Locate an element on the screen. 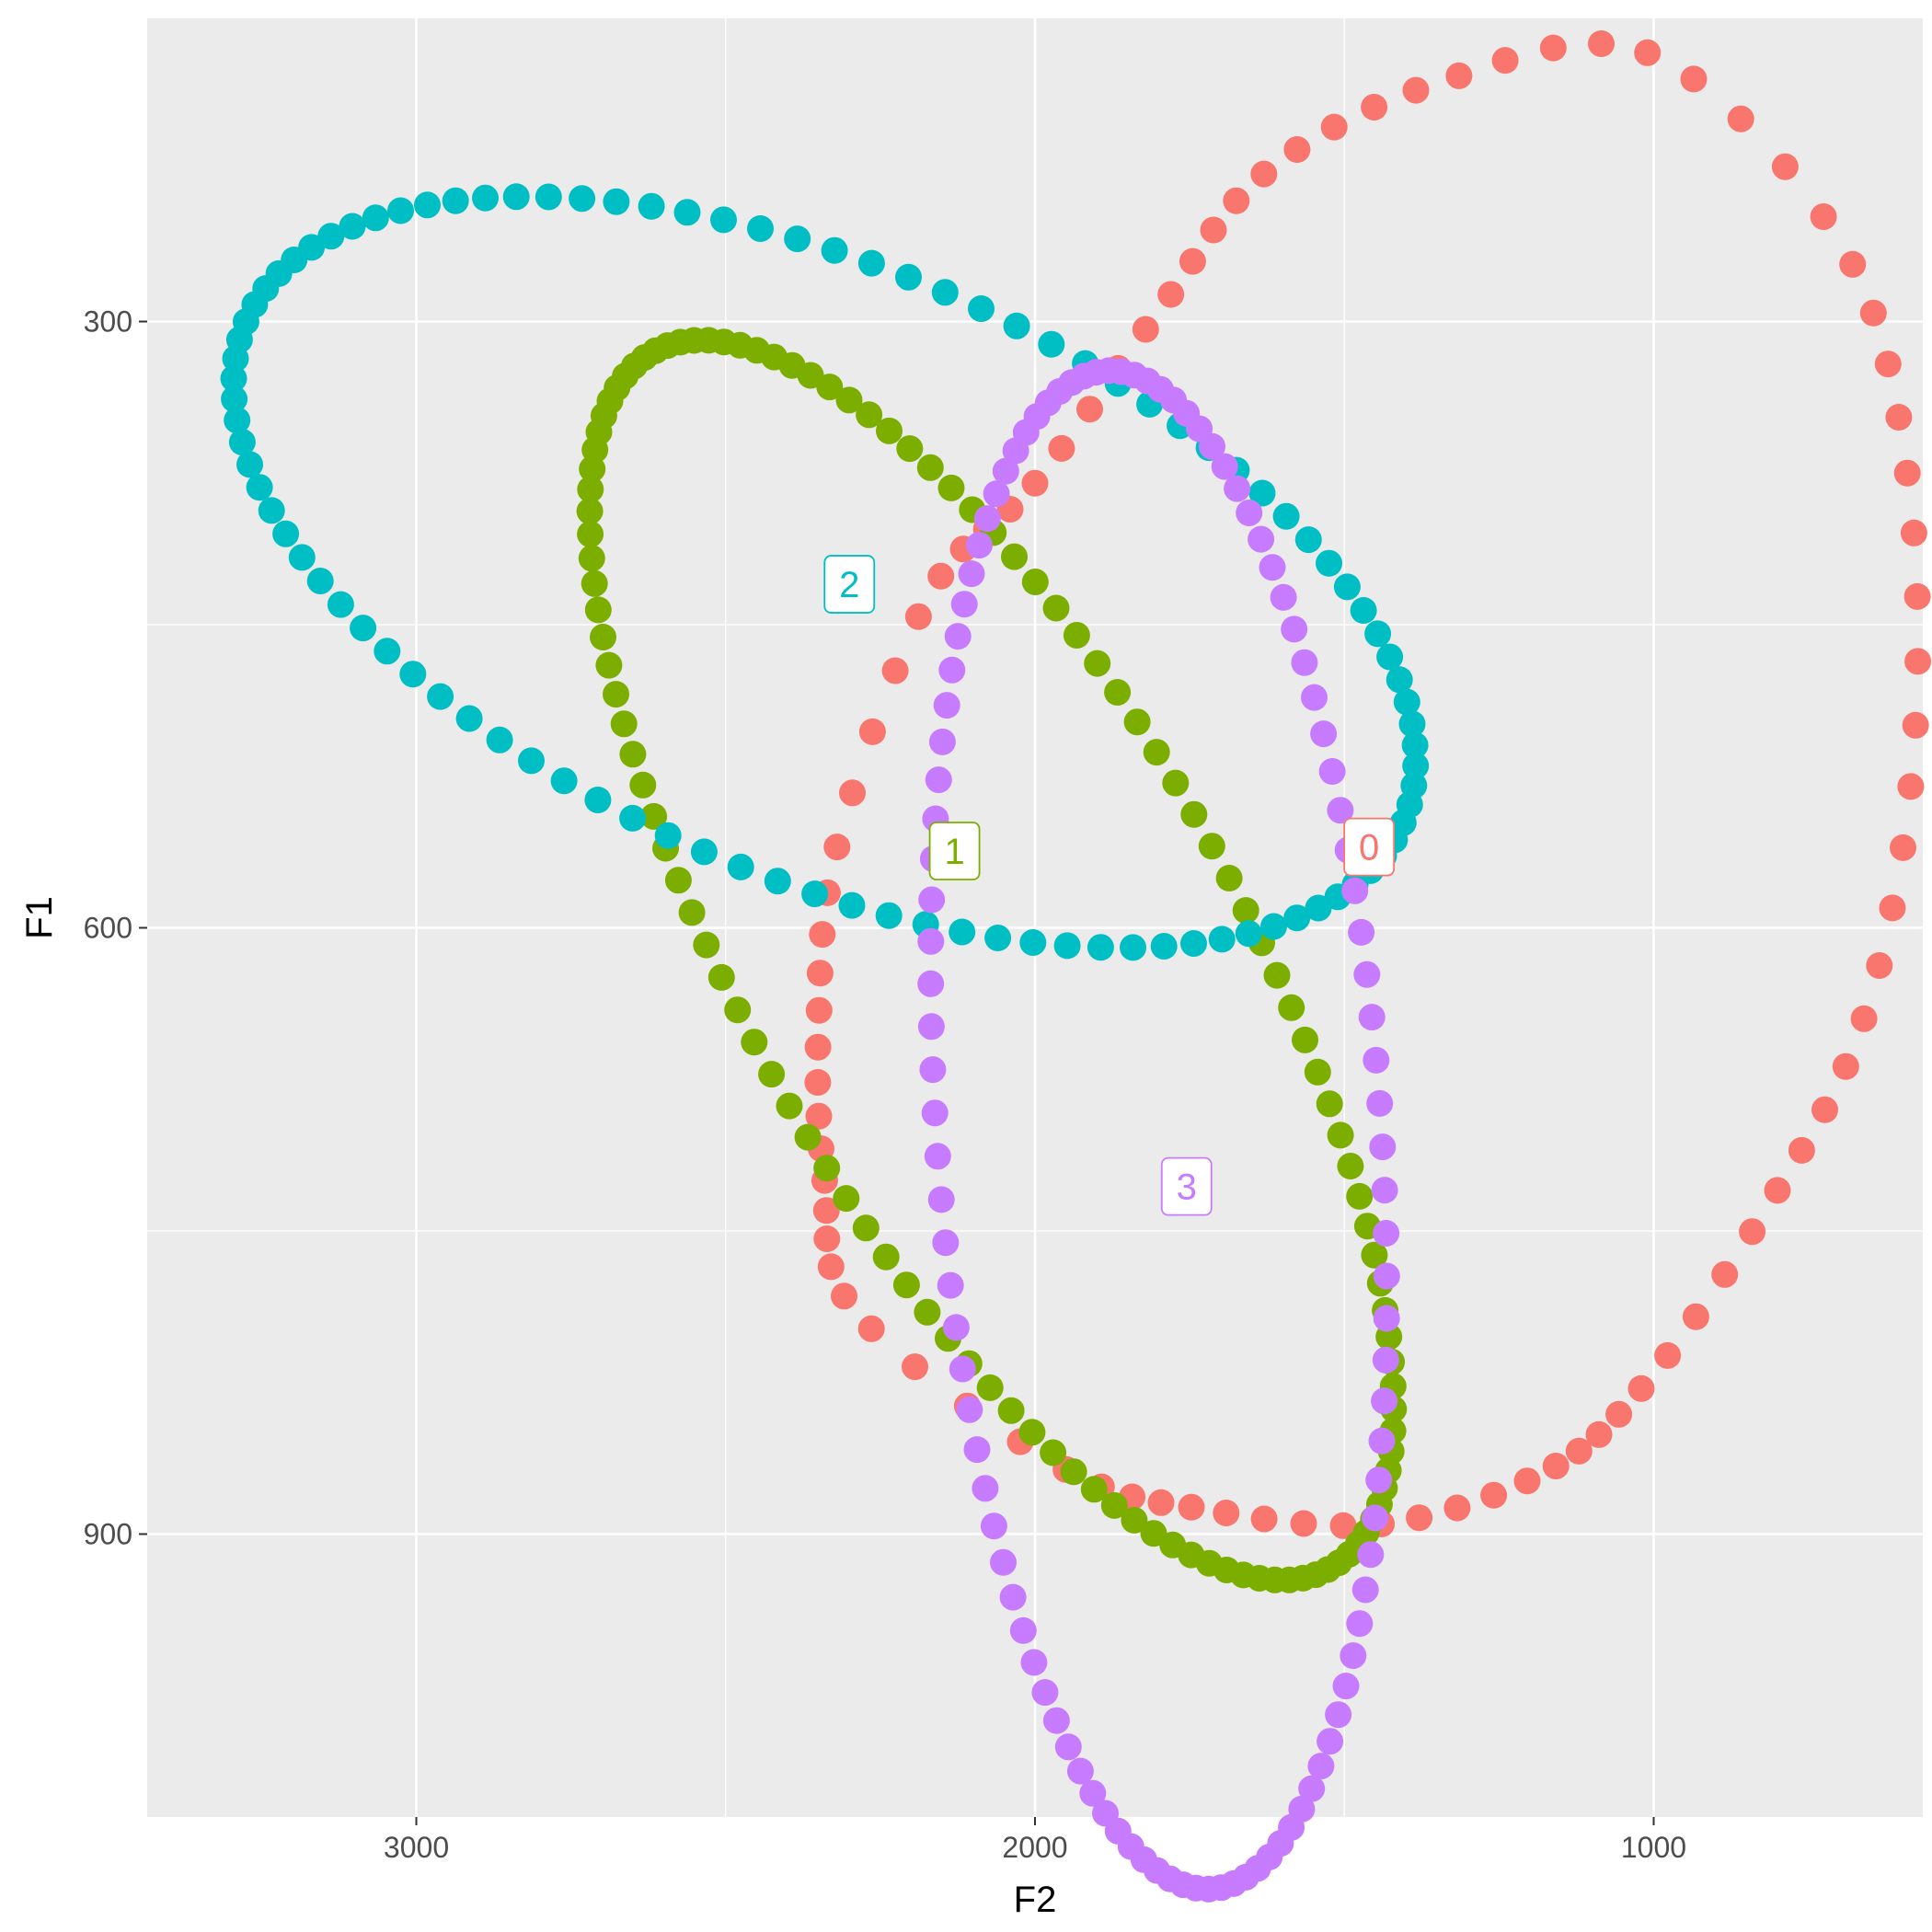  y-axis: 300 600 900 is located at coordinates (115, 927).